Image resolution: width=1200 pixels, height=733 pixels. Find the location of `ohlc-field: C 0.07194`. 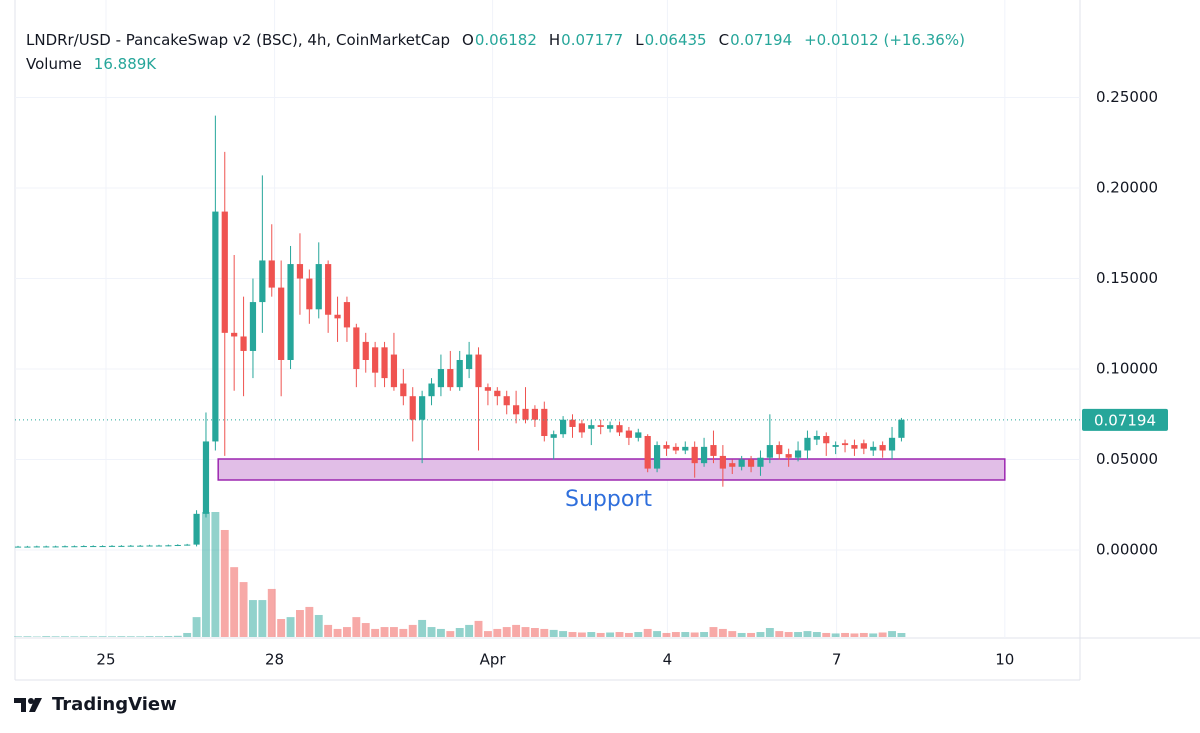

ohlc-field: C 0.07194 is located at coordinates (756, 40).